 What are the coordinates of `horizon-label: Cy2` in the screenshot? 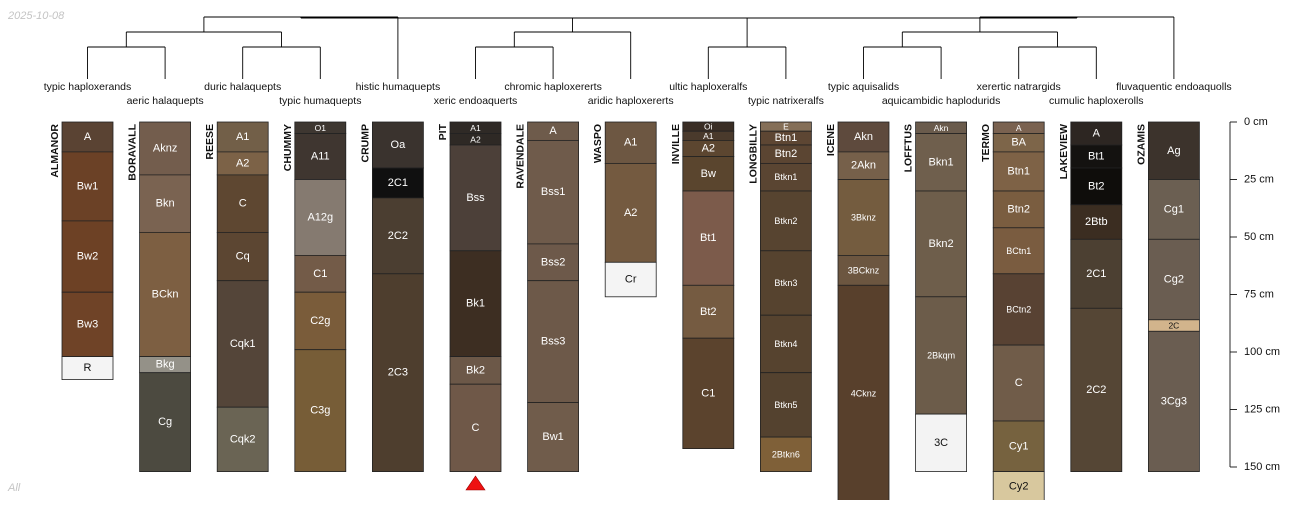 It's located at (1019, 487).